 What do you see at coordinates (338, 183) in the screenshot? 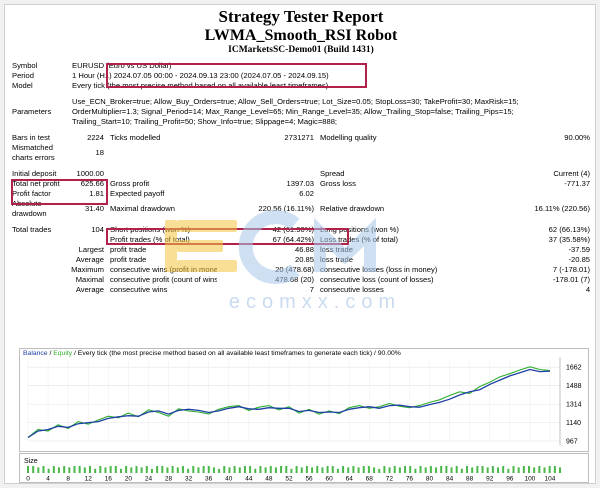
I see `gross-loss-label: Gross loss` at bounding box center [338, 183].